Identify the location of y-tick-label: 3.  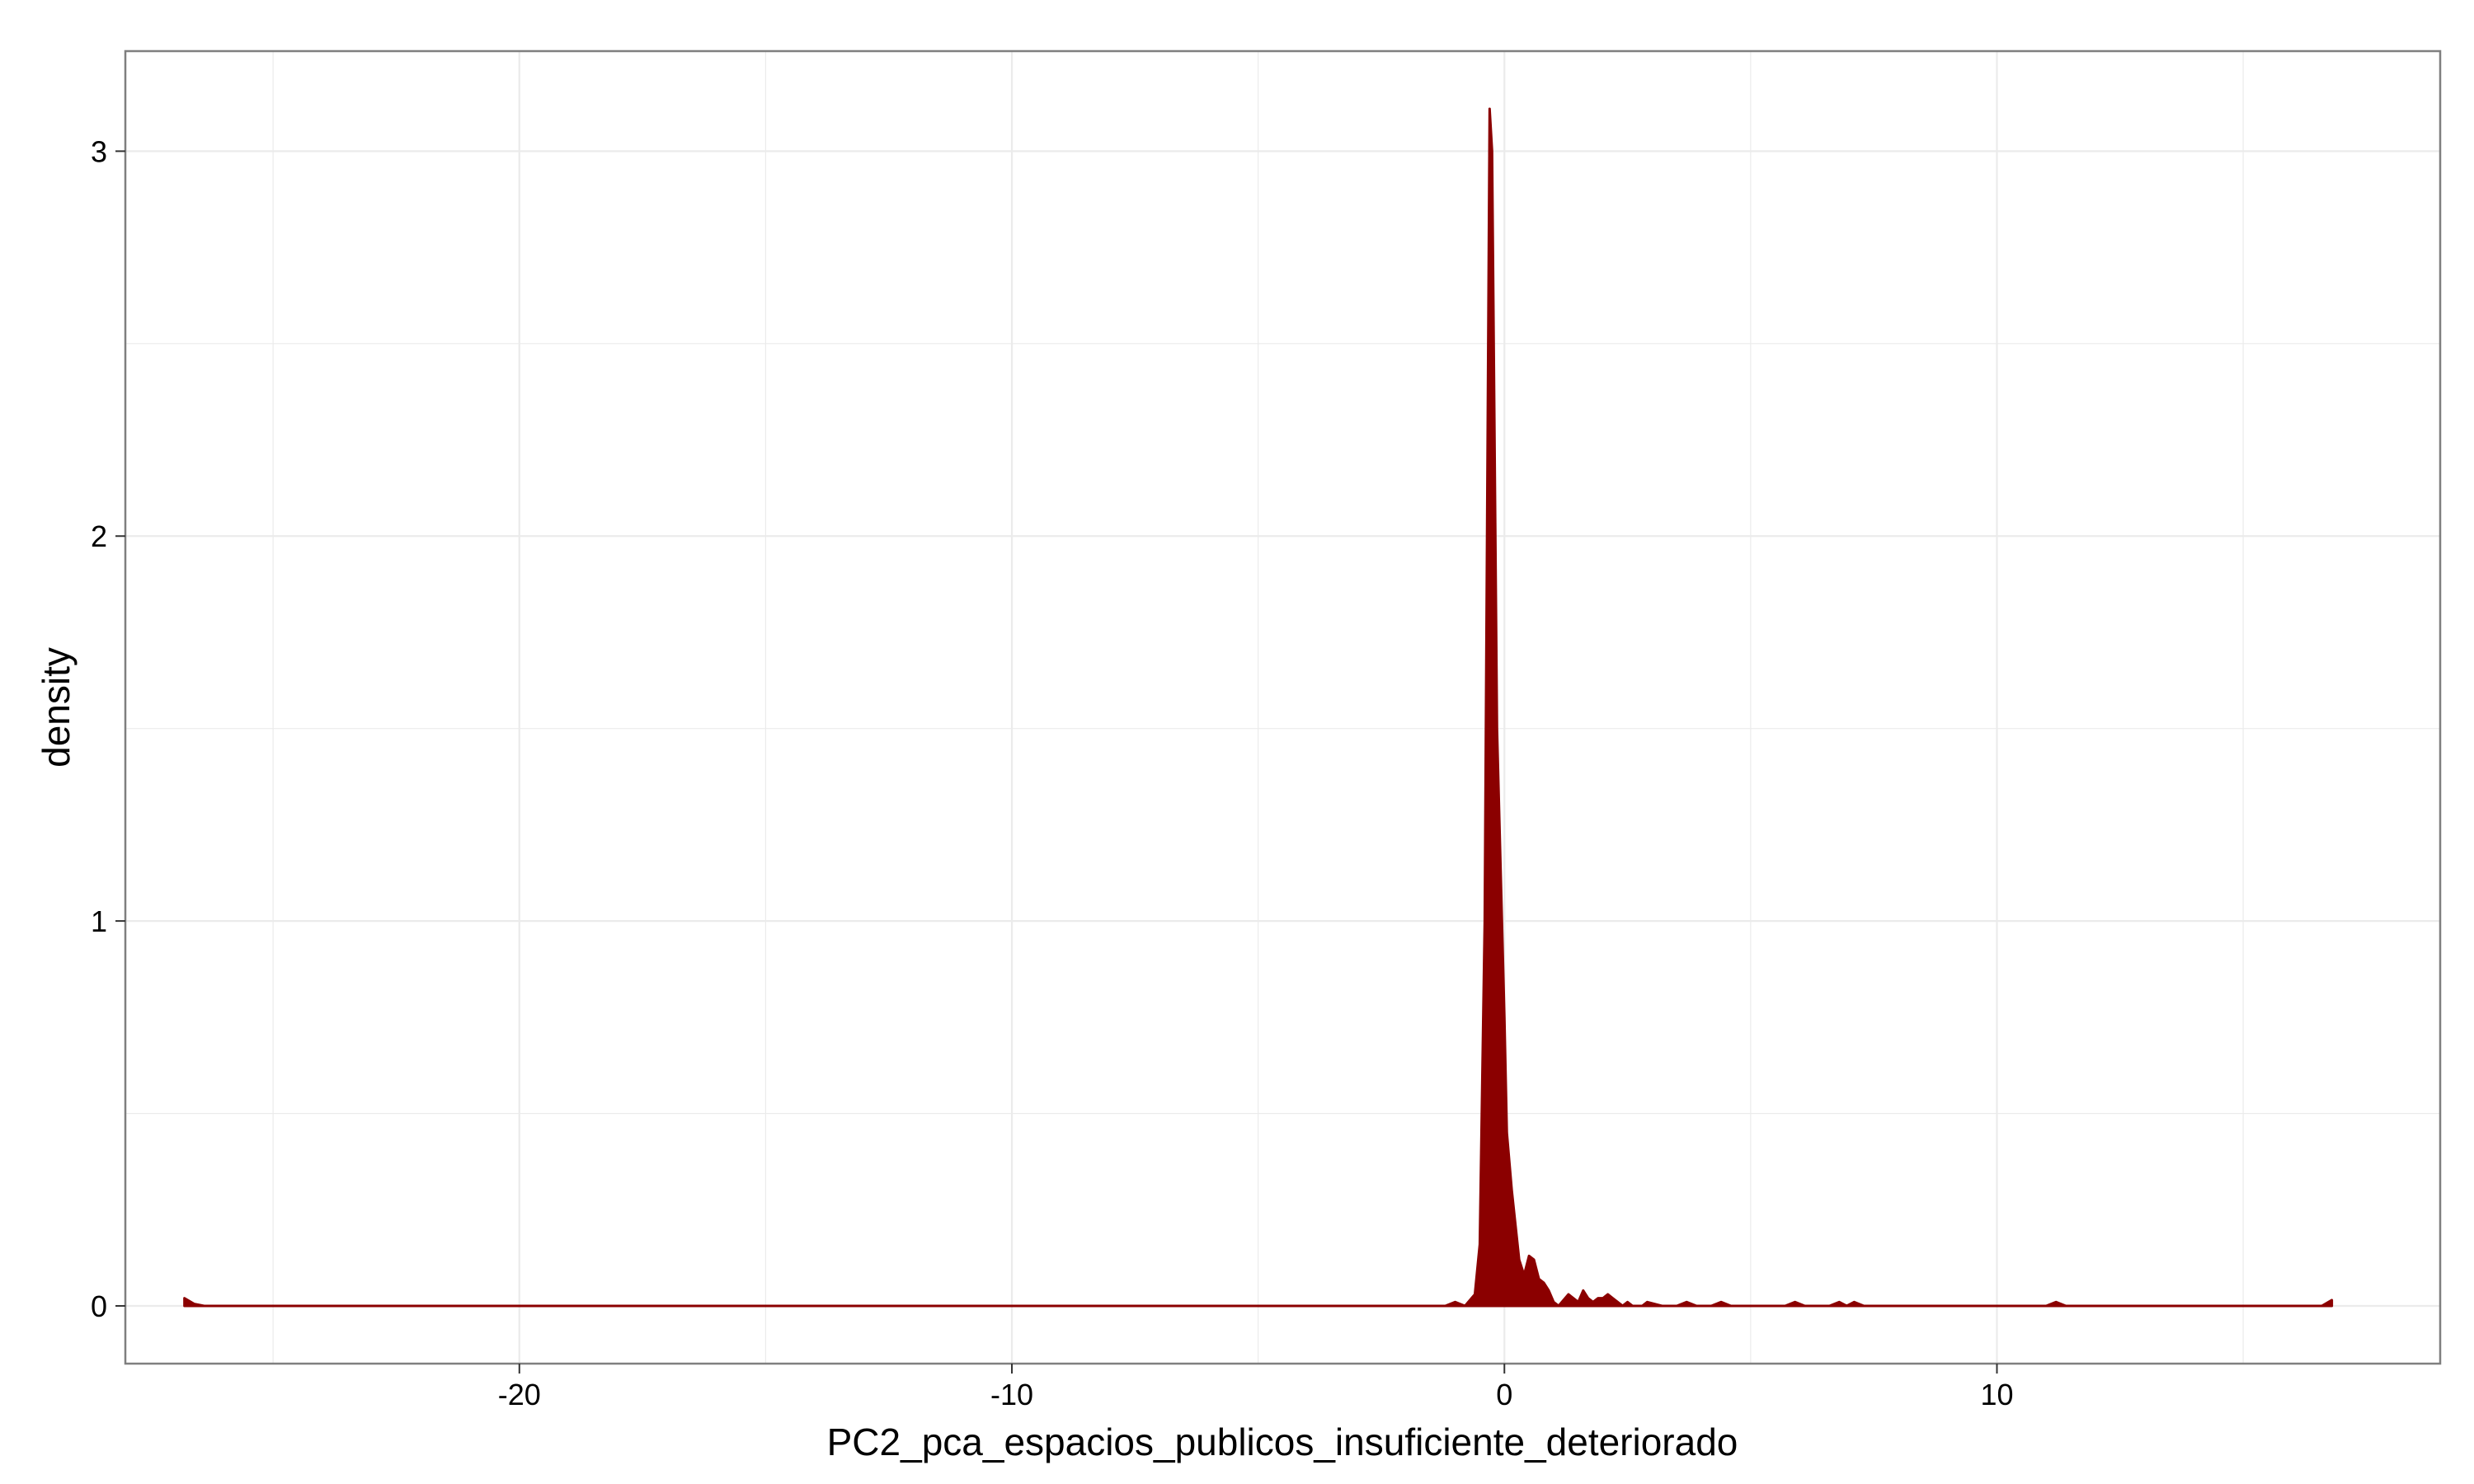
(99, 151).